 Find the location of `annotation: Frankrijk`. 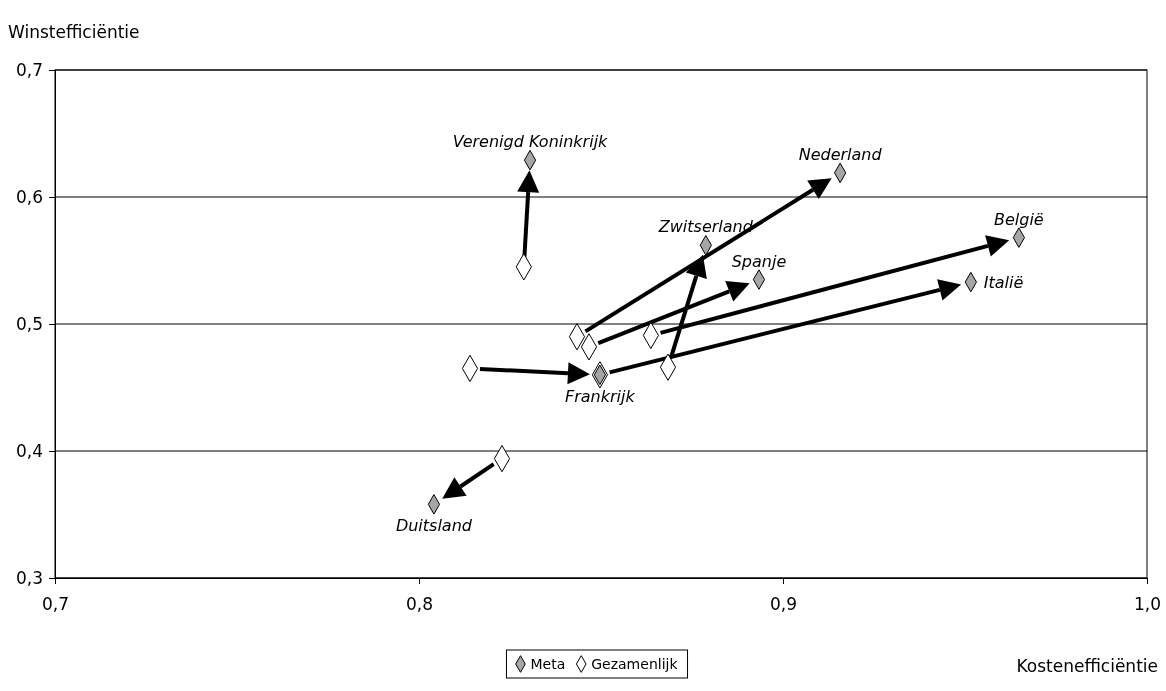

annotation: Frankrijk is located at coordinates (600, 396).